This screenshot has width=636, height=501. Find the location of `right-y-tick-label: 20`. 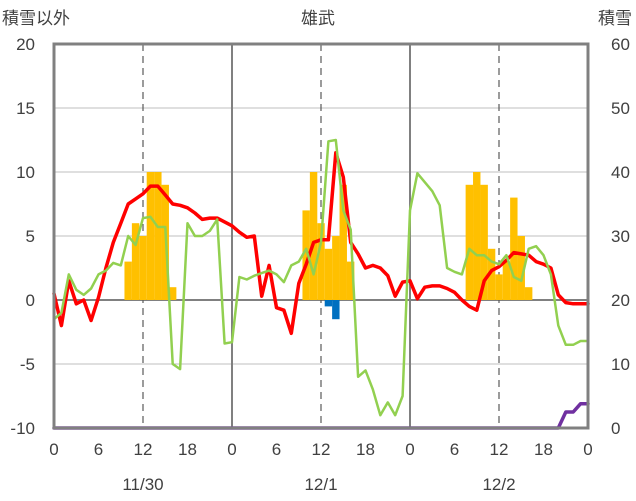

right-y-tick-label: 20 is located at coordinates (620, 300).